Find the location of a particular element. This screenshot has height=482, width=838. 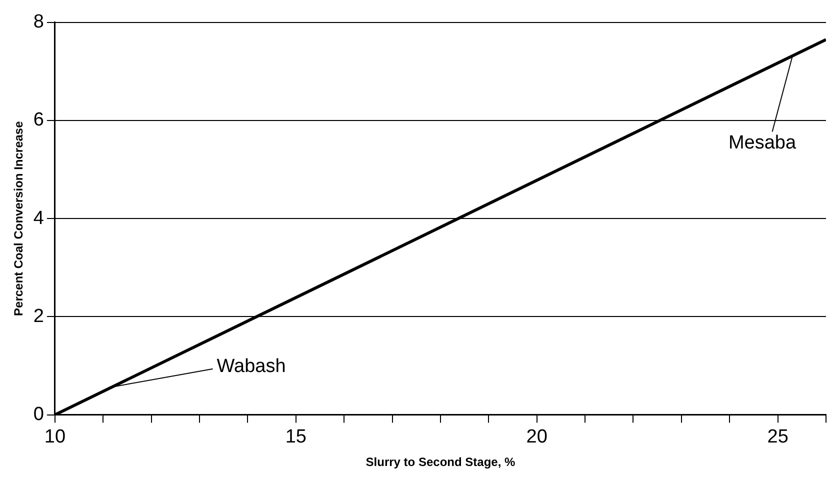

y-axis-title: Percent Coal Conversion Increase is located at coordinates (19, 218).